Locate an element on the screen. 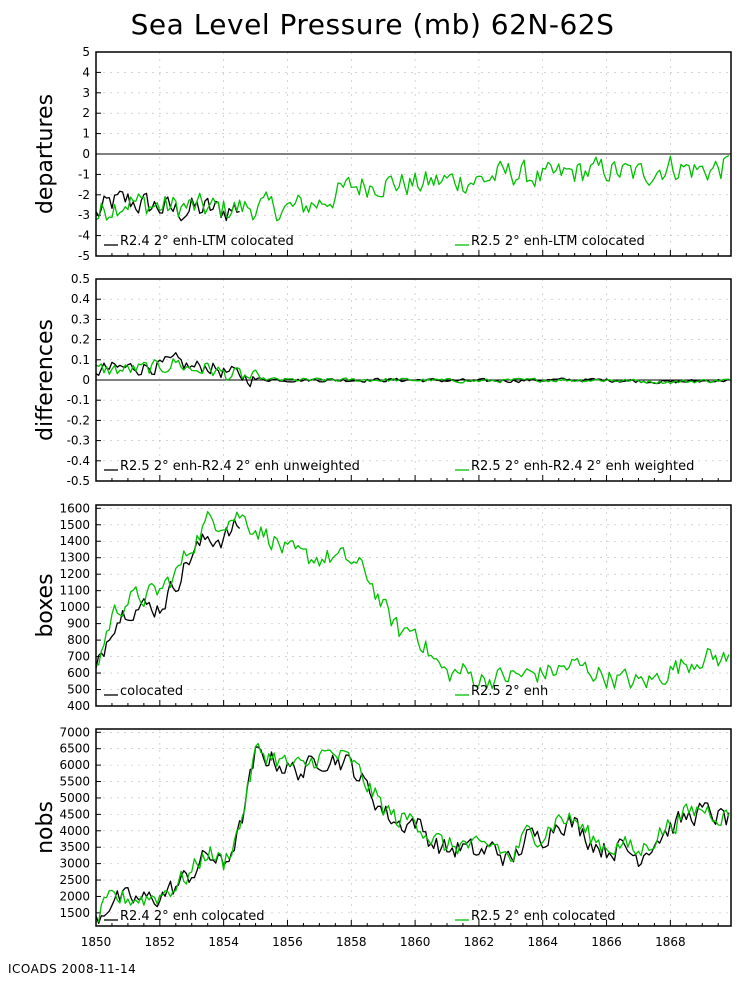 The height and width of the screenshot is (988, 745). legend-label: R2.5 2° enh is located at coordinates (509, 691).